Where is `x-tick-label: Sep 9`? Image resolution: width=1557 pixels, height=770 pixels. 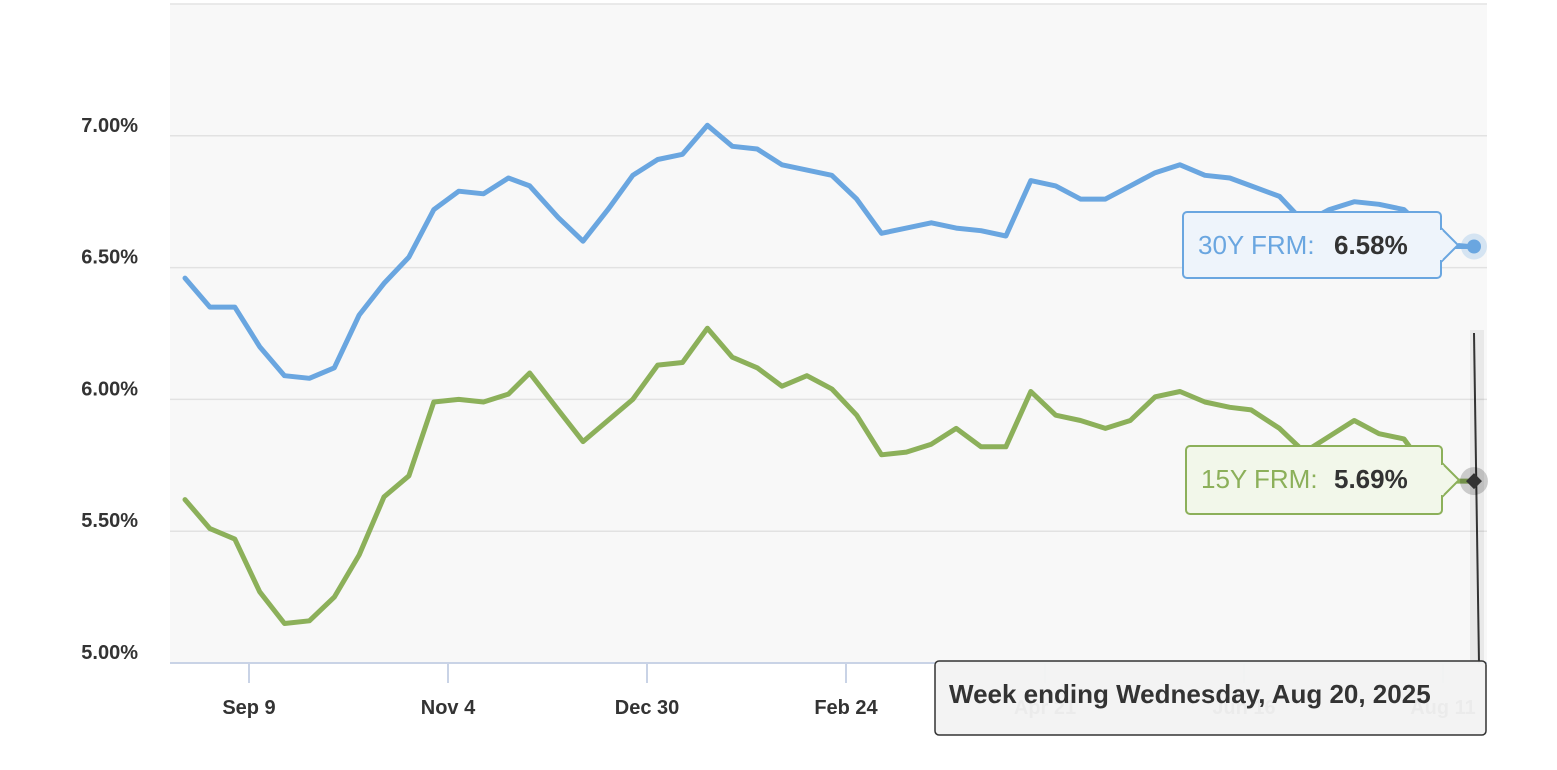 x-tick-label: Sep 9 is located at coordinates (248, 708).